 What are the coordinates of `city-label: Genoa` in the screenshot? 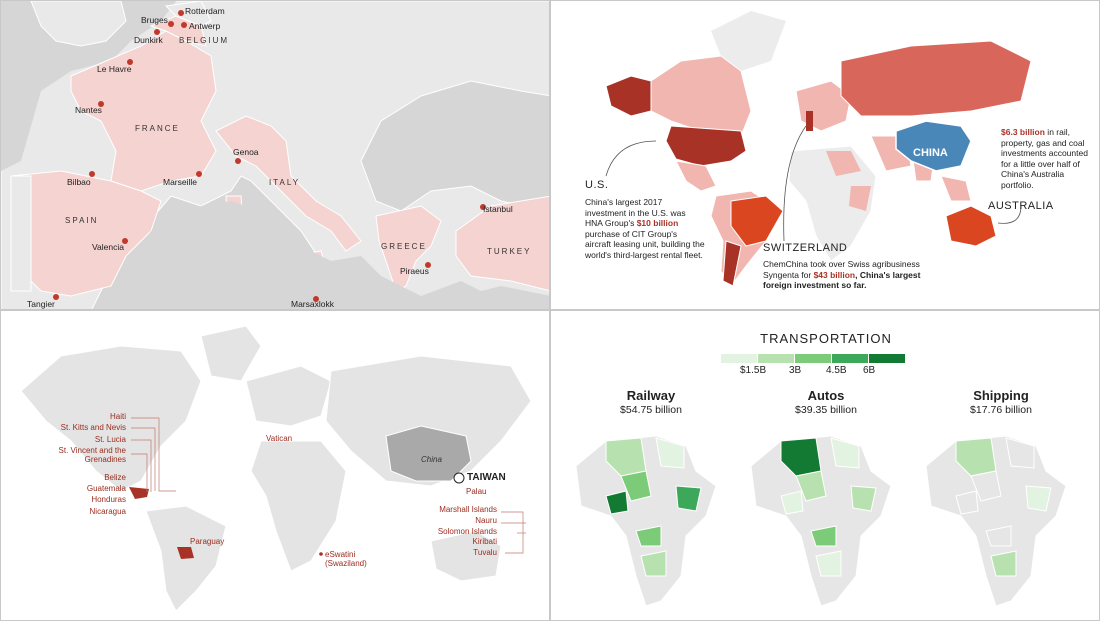 It's located at (246, 152).